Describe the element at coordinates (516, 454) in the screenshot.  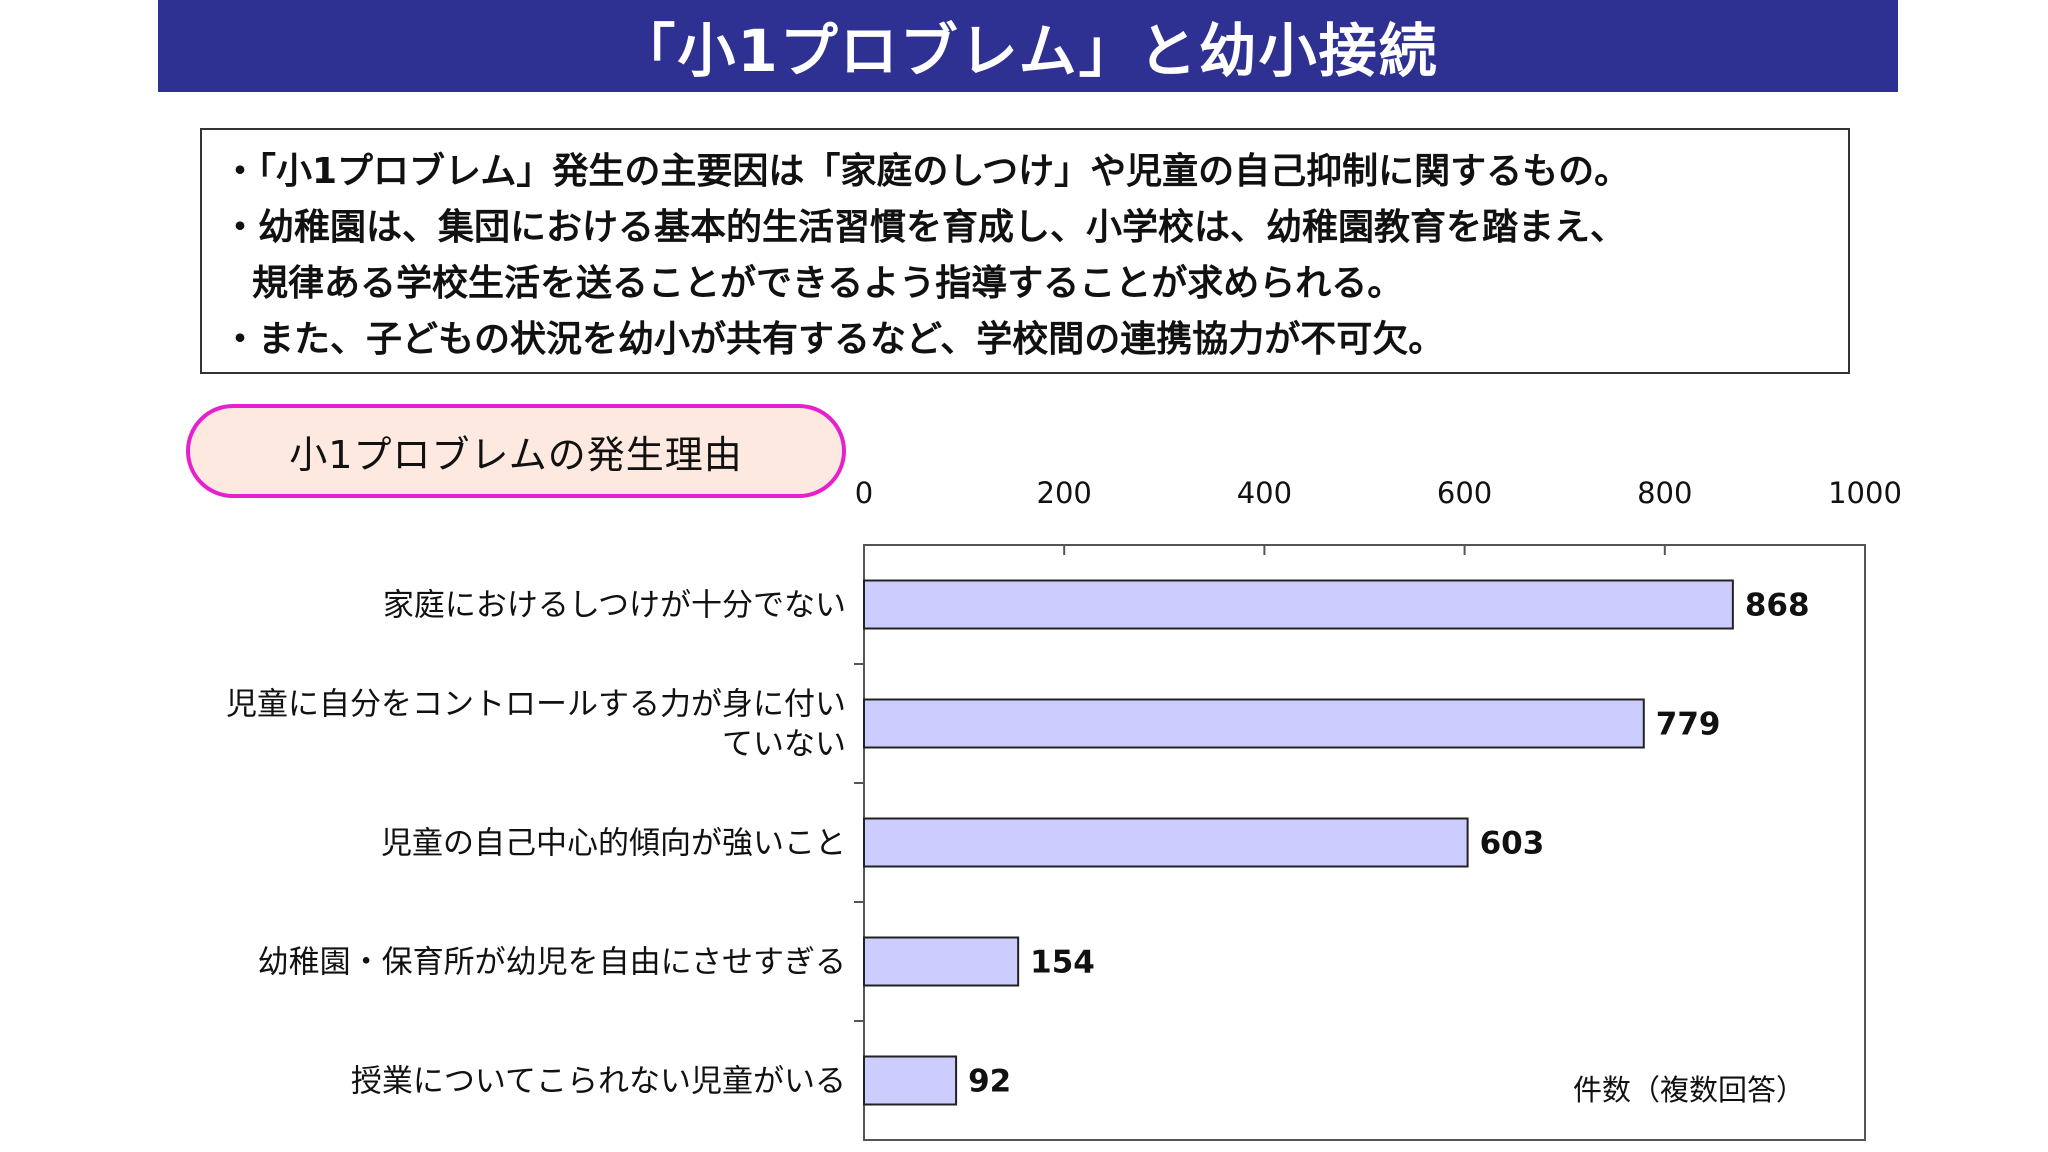
I see `section-label: 小1プロブレムの発生理由` at that location.